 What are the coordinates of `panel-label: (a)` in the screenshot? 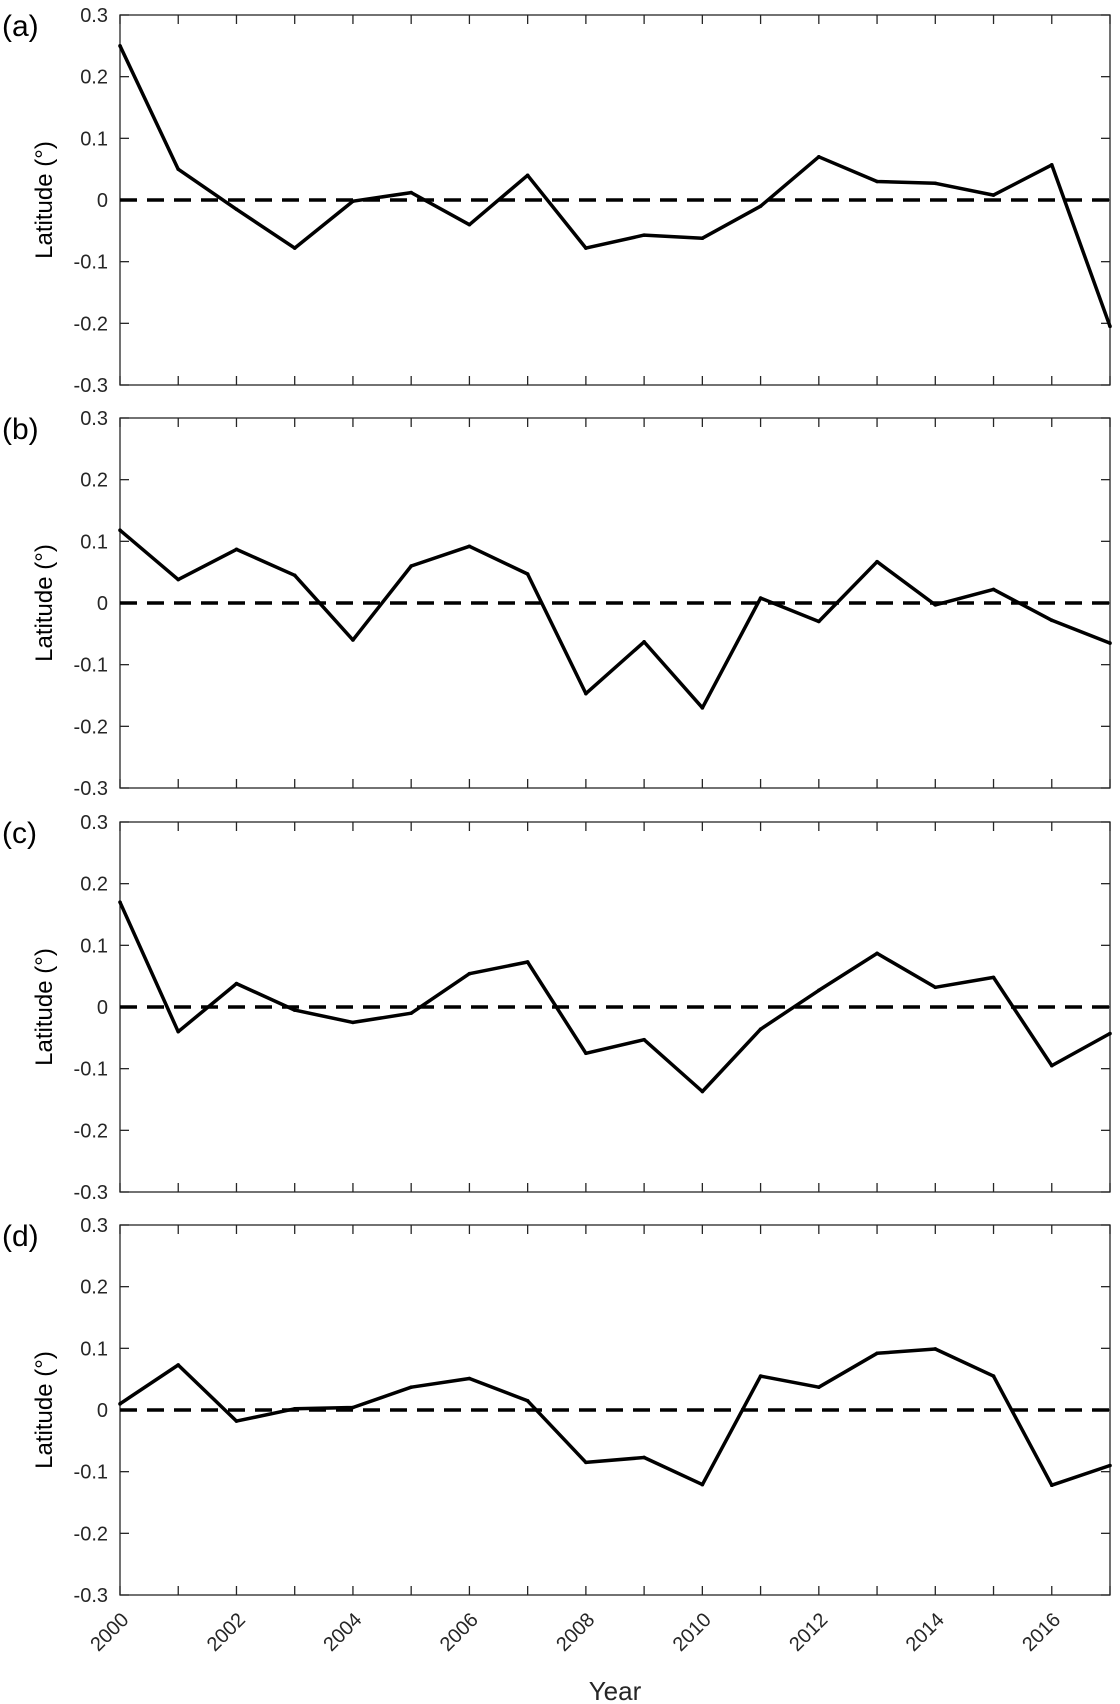 It's located at (20, 26).